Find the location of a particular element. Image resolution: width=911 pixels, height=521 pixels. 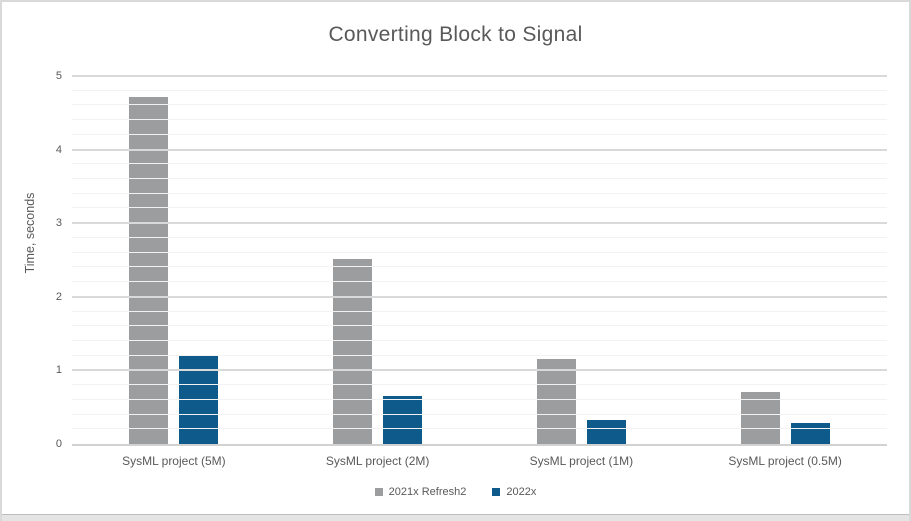

y-tick-label: 2 is located at coordinates (58, 296).